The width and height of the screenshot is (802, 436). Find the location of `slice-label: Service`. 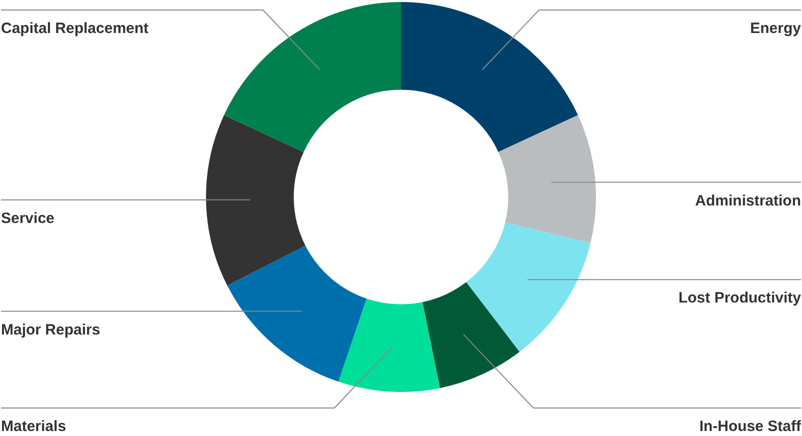

slice-label: Service is located at coordinates (27, 218).